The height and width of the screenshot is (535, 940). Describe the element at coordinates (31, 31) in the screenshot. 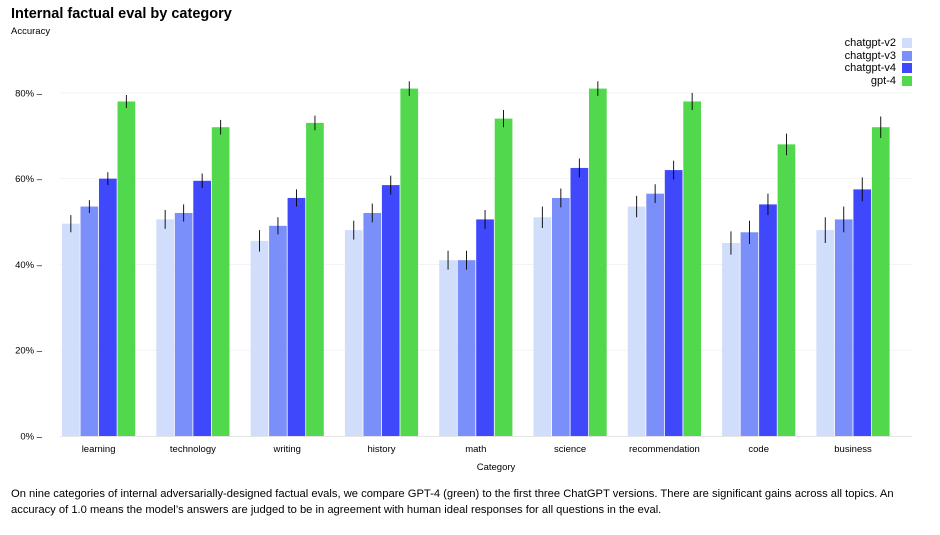

I see `y-axis-label: Accuracy` at that location.